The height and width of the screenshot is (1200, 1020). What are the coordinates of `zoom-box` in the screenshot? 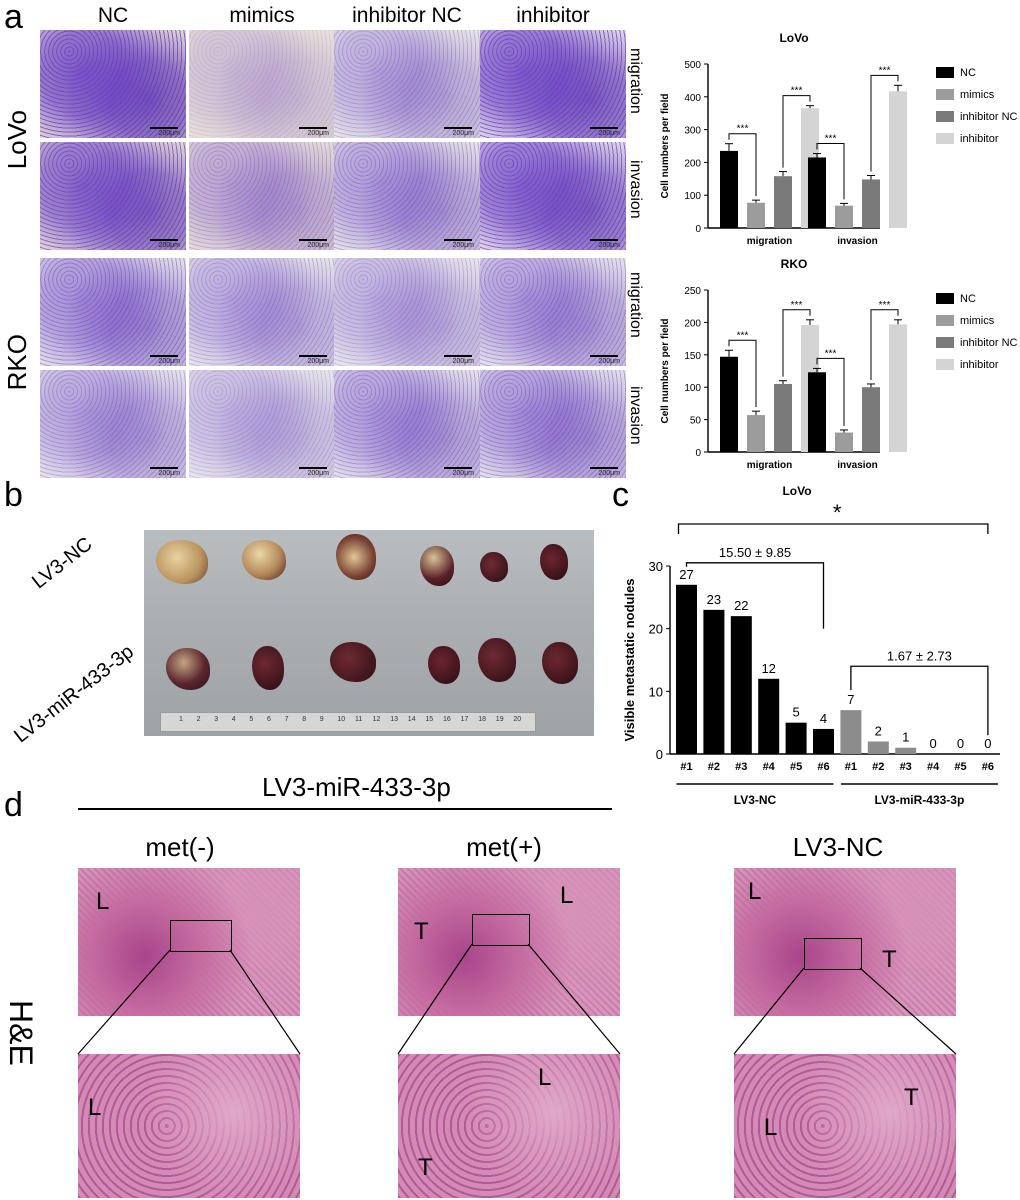 It's located at (501, 930).